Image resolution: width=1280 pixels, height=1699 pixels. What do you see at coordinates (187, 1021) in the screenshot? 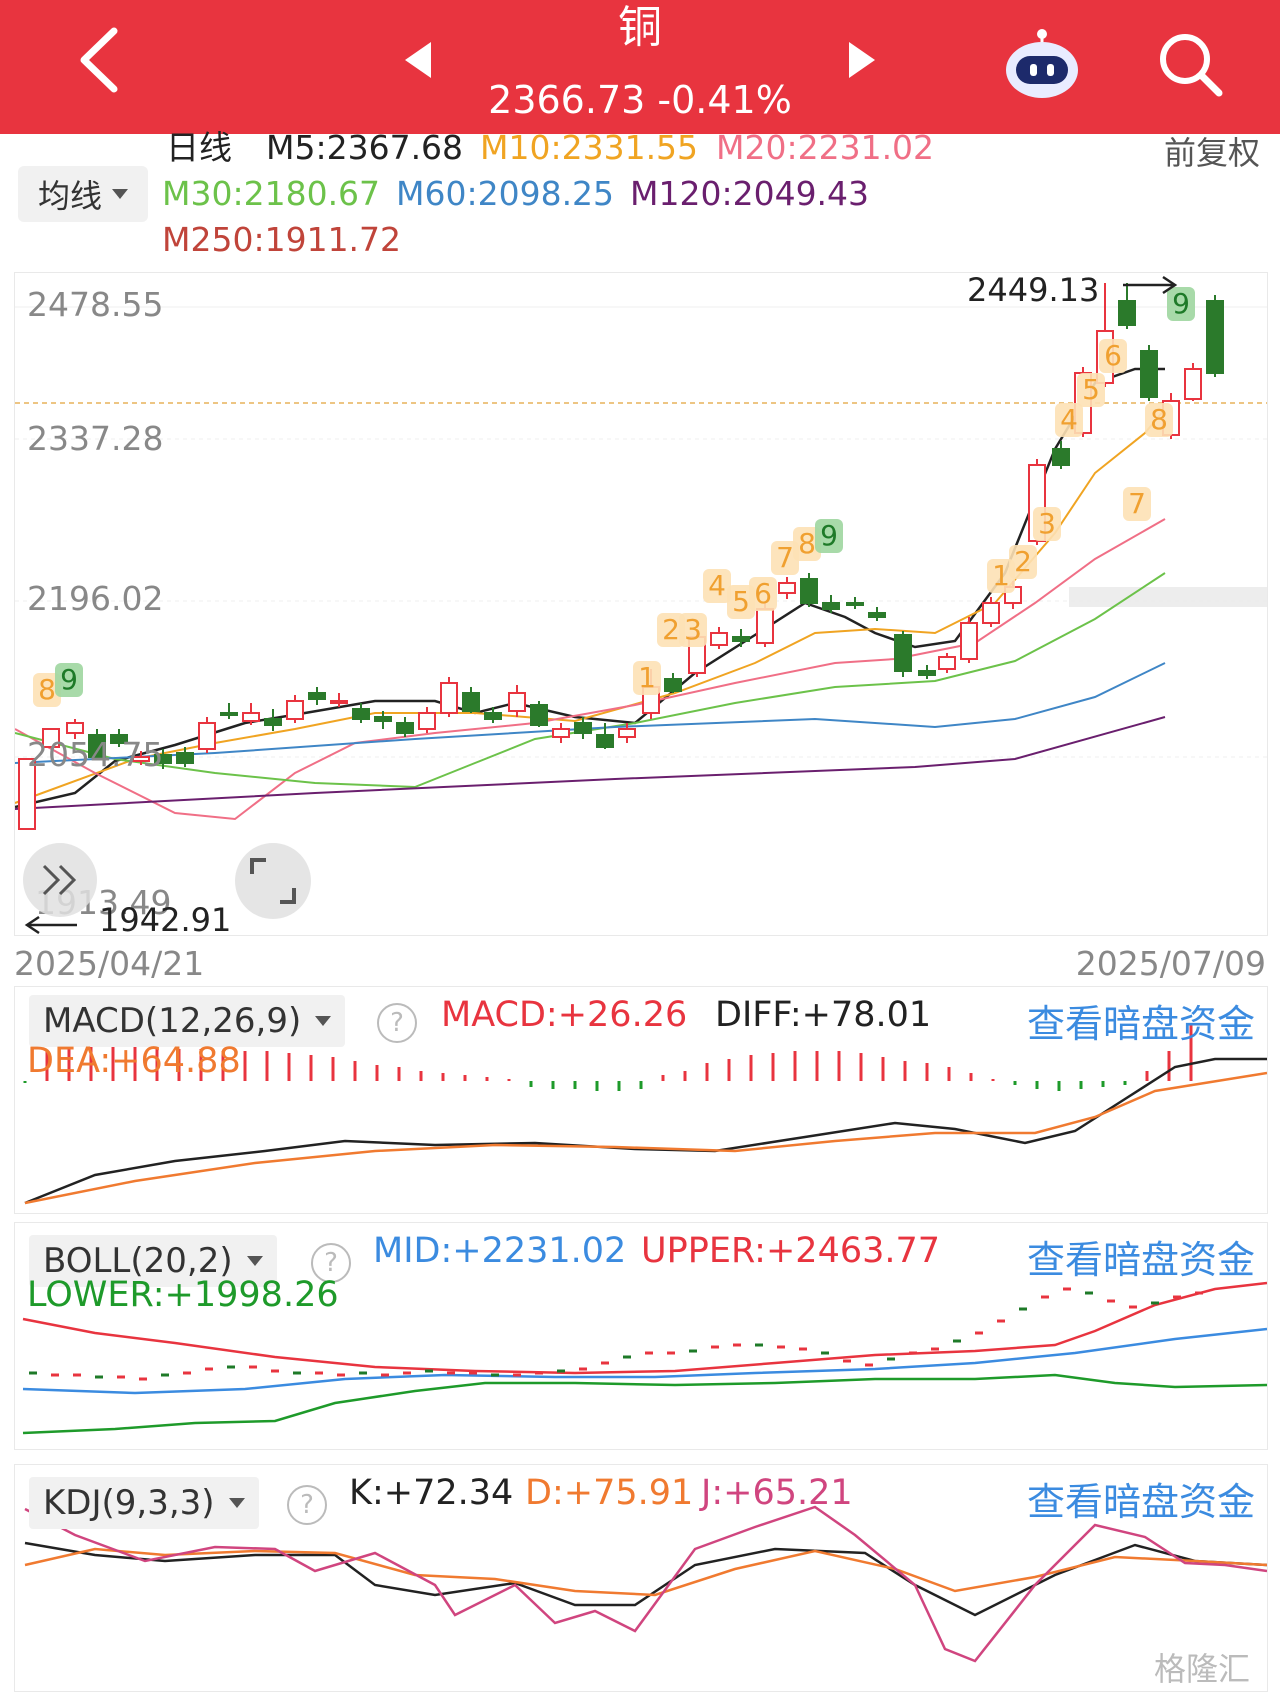
I see `macd-select: MACD(12,26,9)` at bounding box center [187, 1021].